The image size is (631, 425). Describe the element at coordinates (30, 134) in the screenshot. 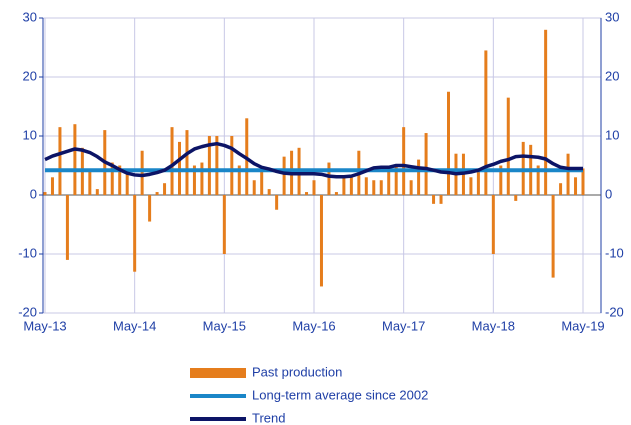

I see `y-tick-label: 10` at that location.